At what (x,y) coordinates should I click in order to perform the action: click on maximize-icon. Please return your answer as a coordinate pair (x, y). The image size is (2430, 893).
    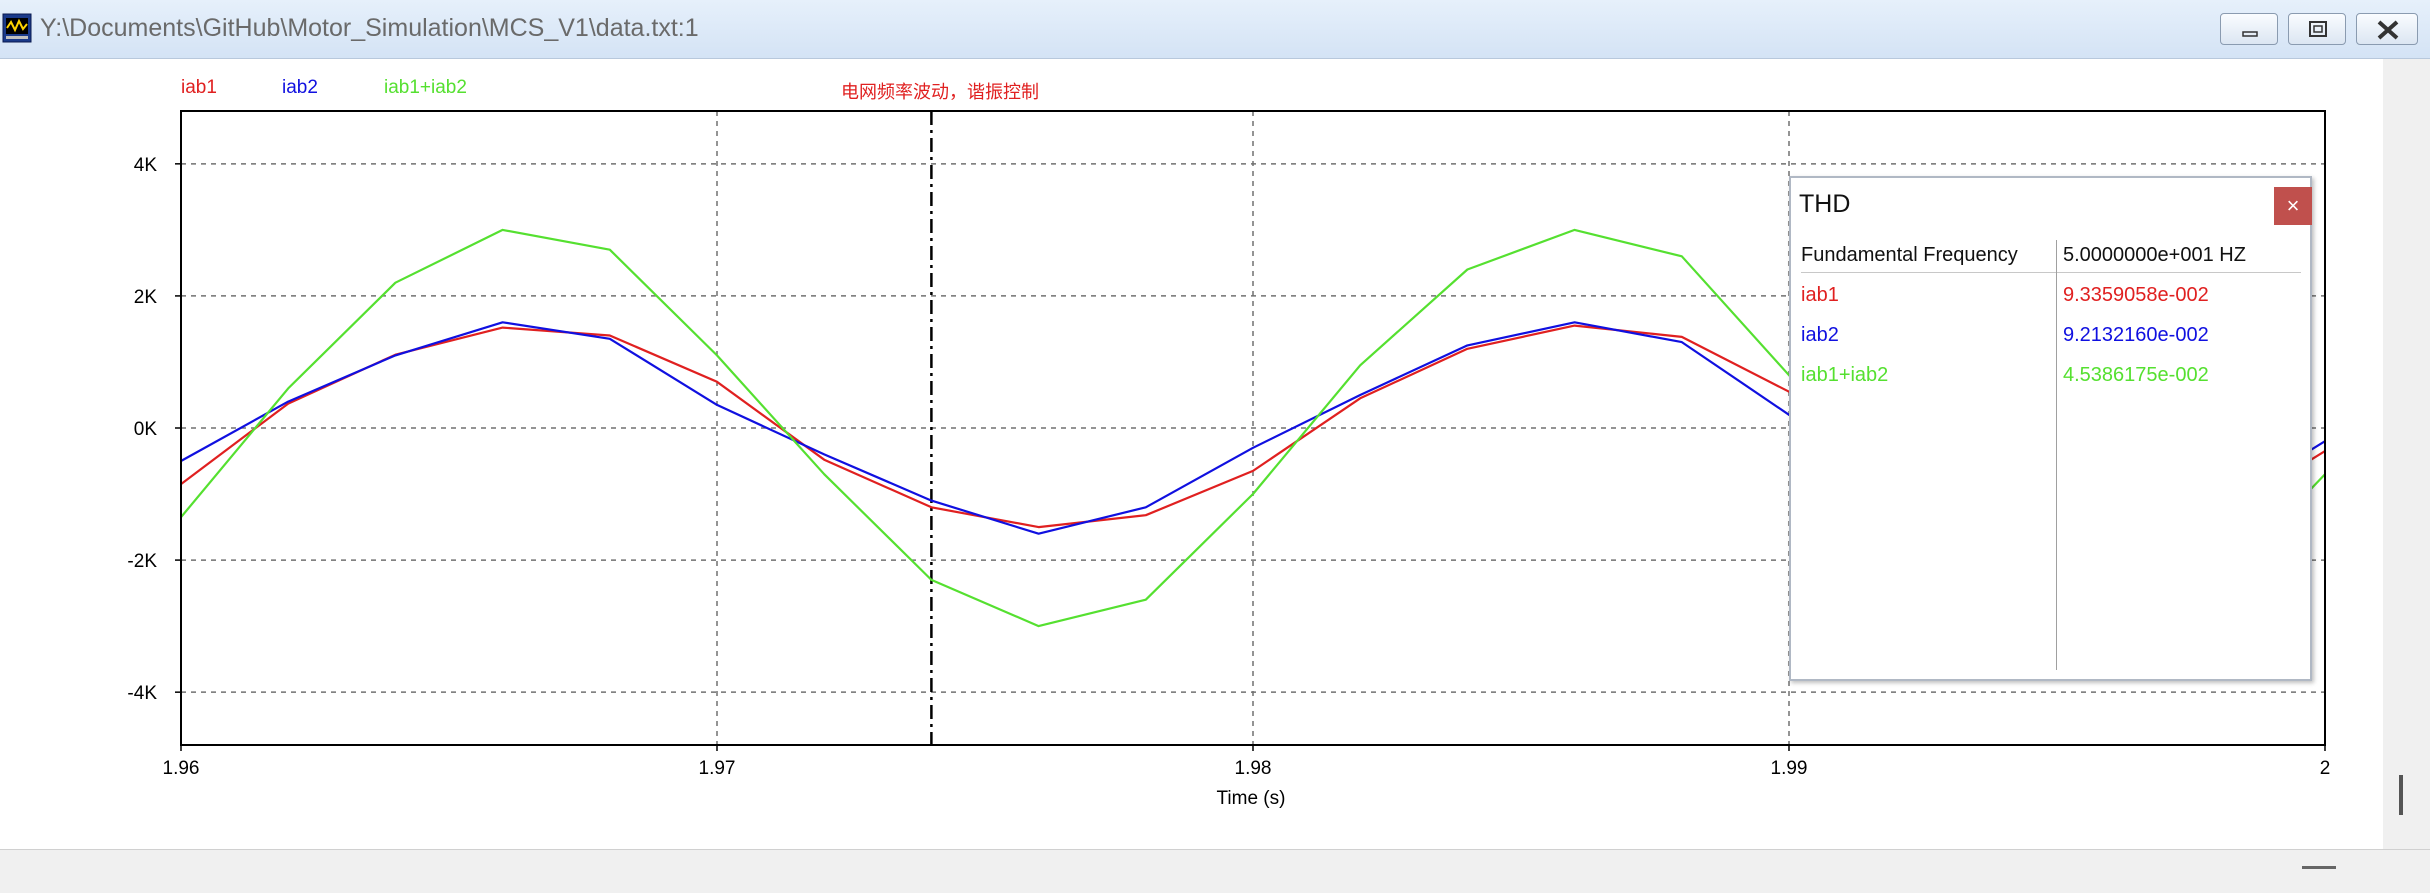
    Looking at the image, I should click on (2318, 29).